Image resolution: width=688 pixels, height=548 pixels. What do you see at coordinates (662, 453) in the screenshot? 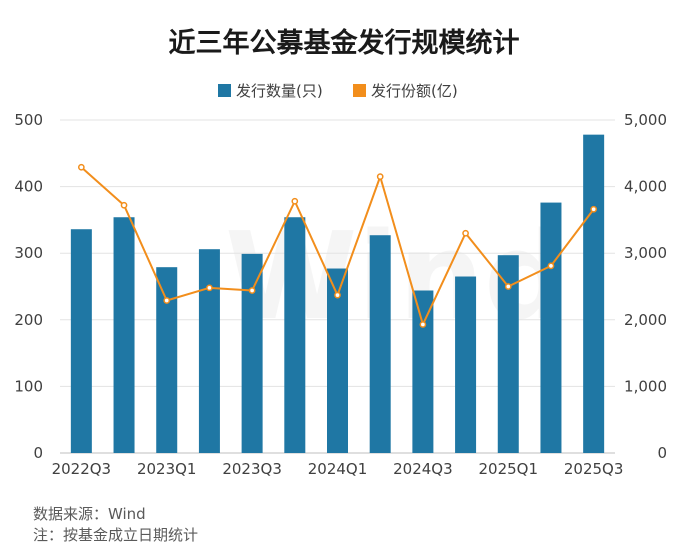
I see `y-right-tick-label: 0` at bounding box center [662, 453].